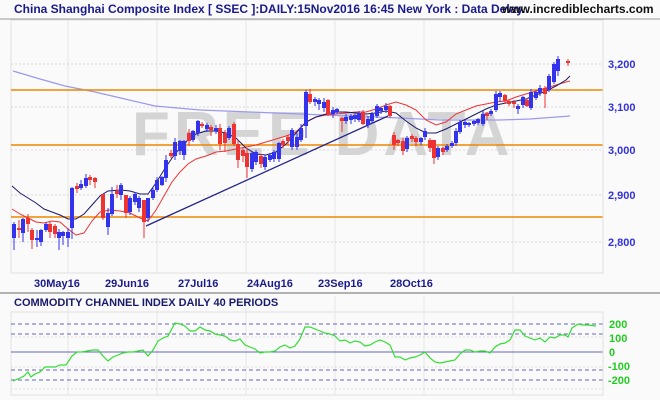  I want to click on cci-line, so click(304, 352).